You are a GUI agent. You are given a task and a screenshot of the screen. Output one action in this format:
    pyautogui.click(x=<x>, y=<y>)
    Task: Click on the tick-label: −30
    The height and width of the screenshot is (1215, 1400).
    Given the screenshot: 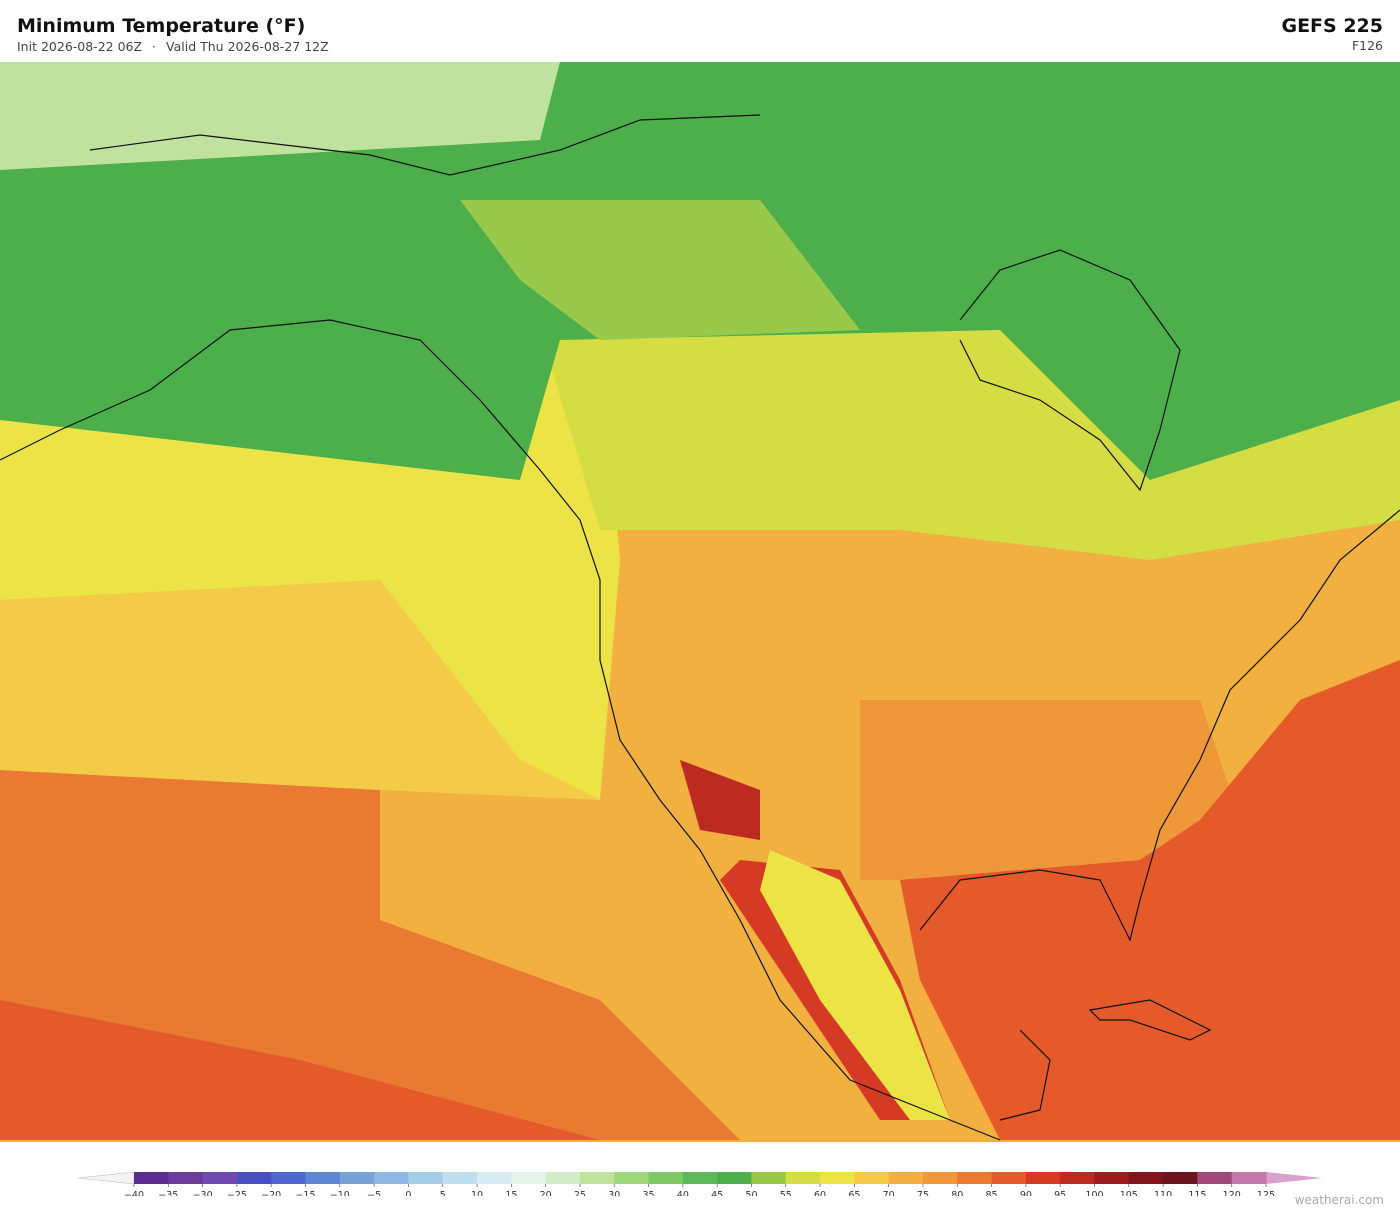 What is the action you would take?
    pyautogui.click(x=203, y=1193)
    